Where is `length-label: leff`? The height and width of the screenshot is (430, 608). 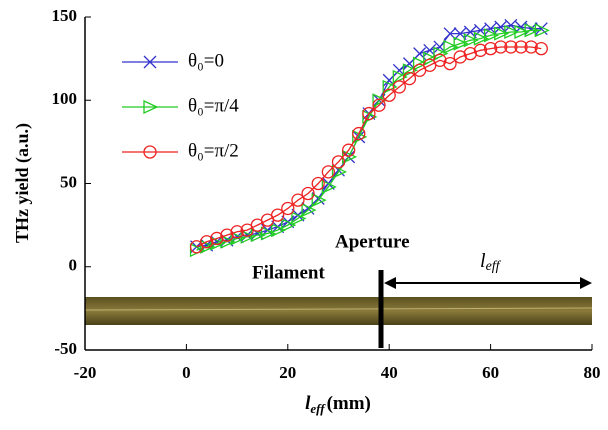
length-label: leff is located at coordinates (491, 262).